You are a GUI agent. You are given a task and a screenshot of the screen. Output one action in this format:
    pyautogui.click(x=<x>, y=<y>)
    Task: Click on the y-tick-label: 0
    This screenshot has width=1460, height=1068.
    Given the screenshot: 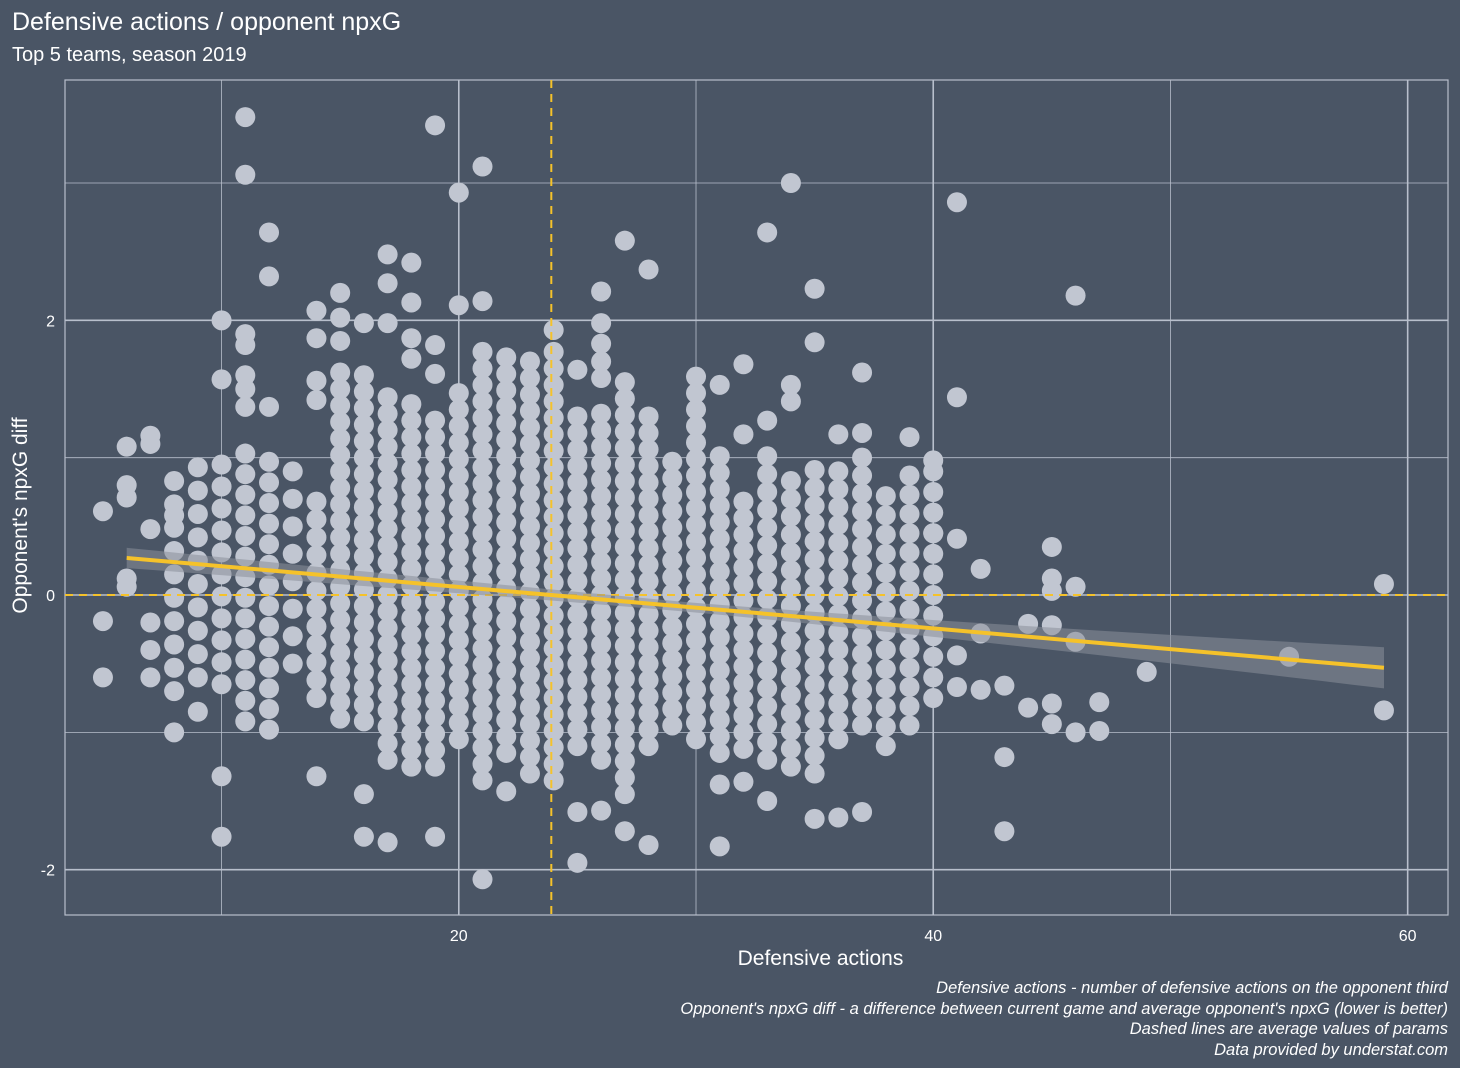 What is the action you would take?
    pyautogui.click(x=50, y=596)
    